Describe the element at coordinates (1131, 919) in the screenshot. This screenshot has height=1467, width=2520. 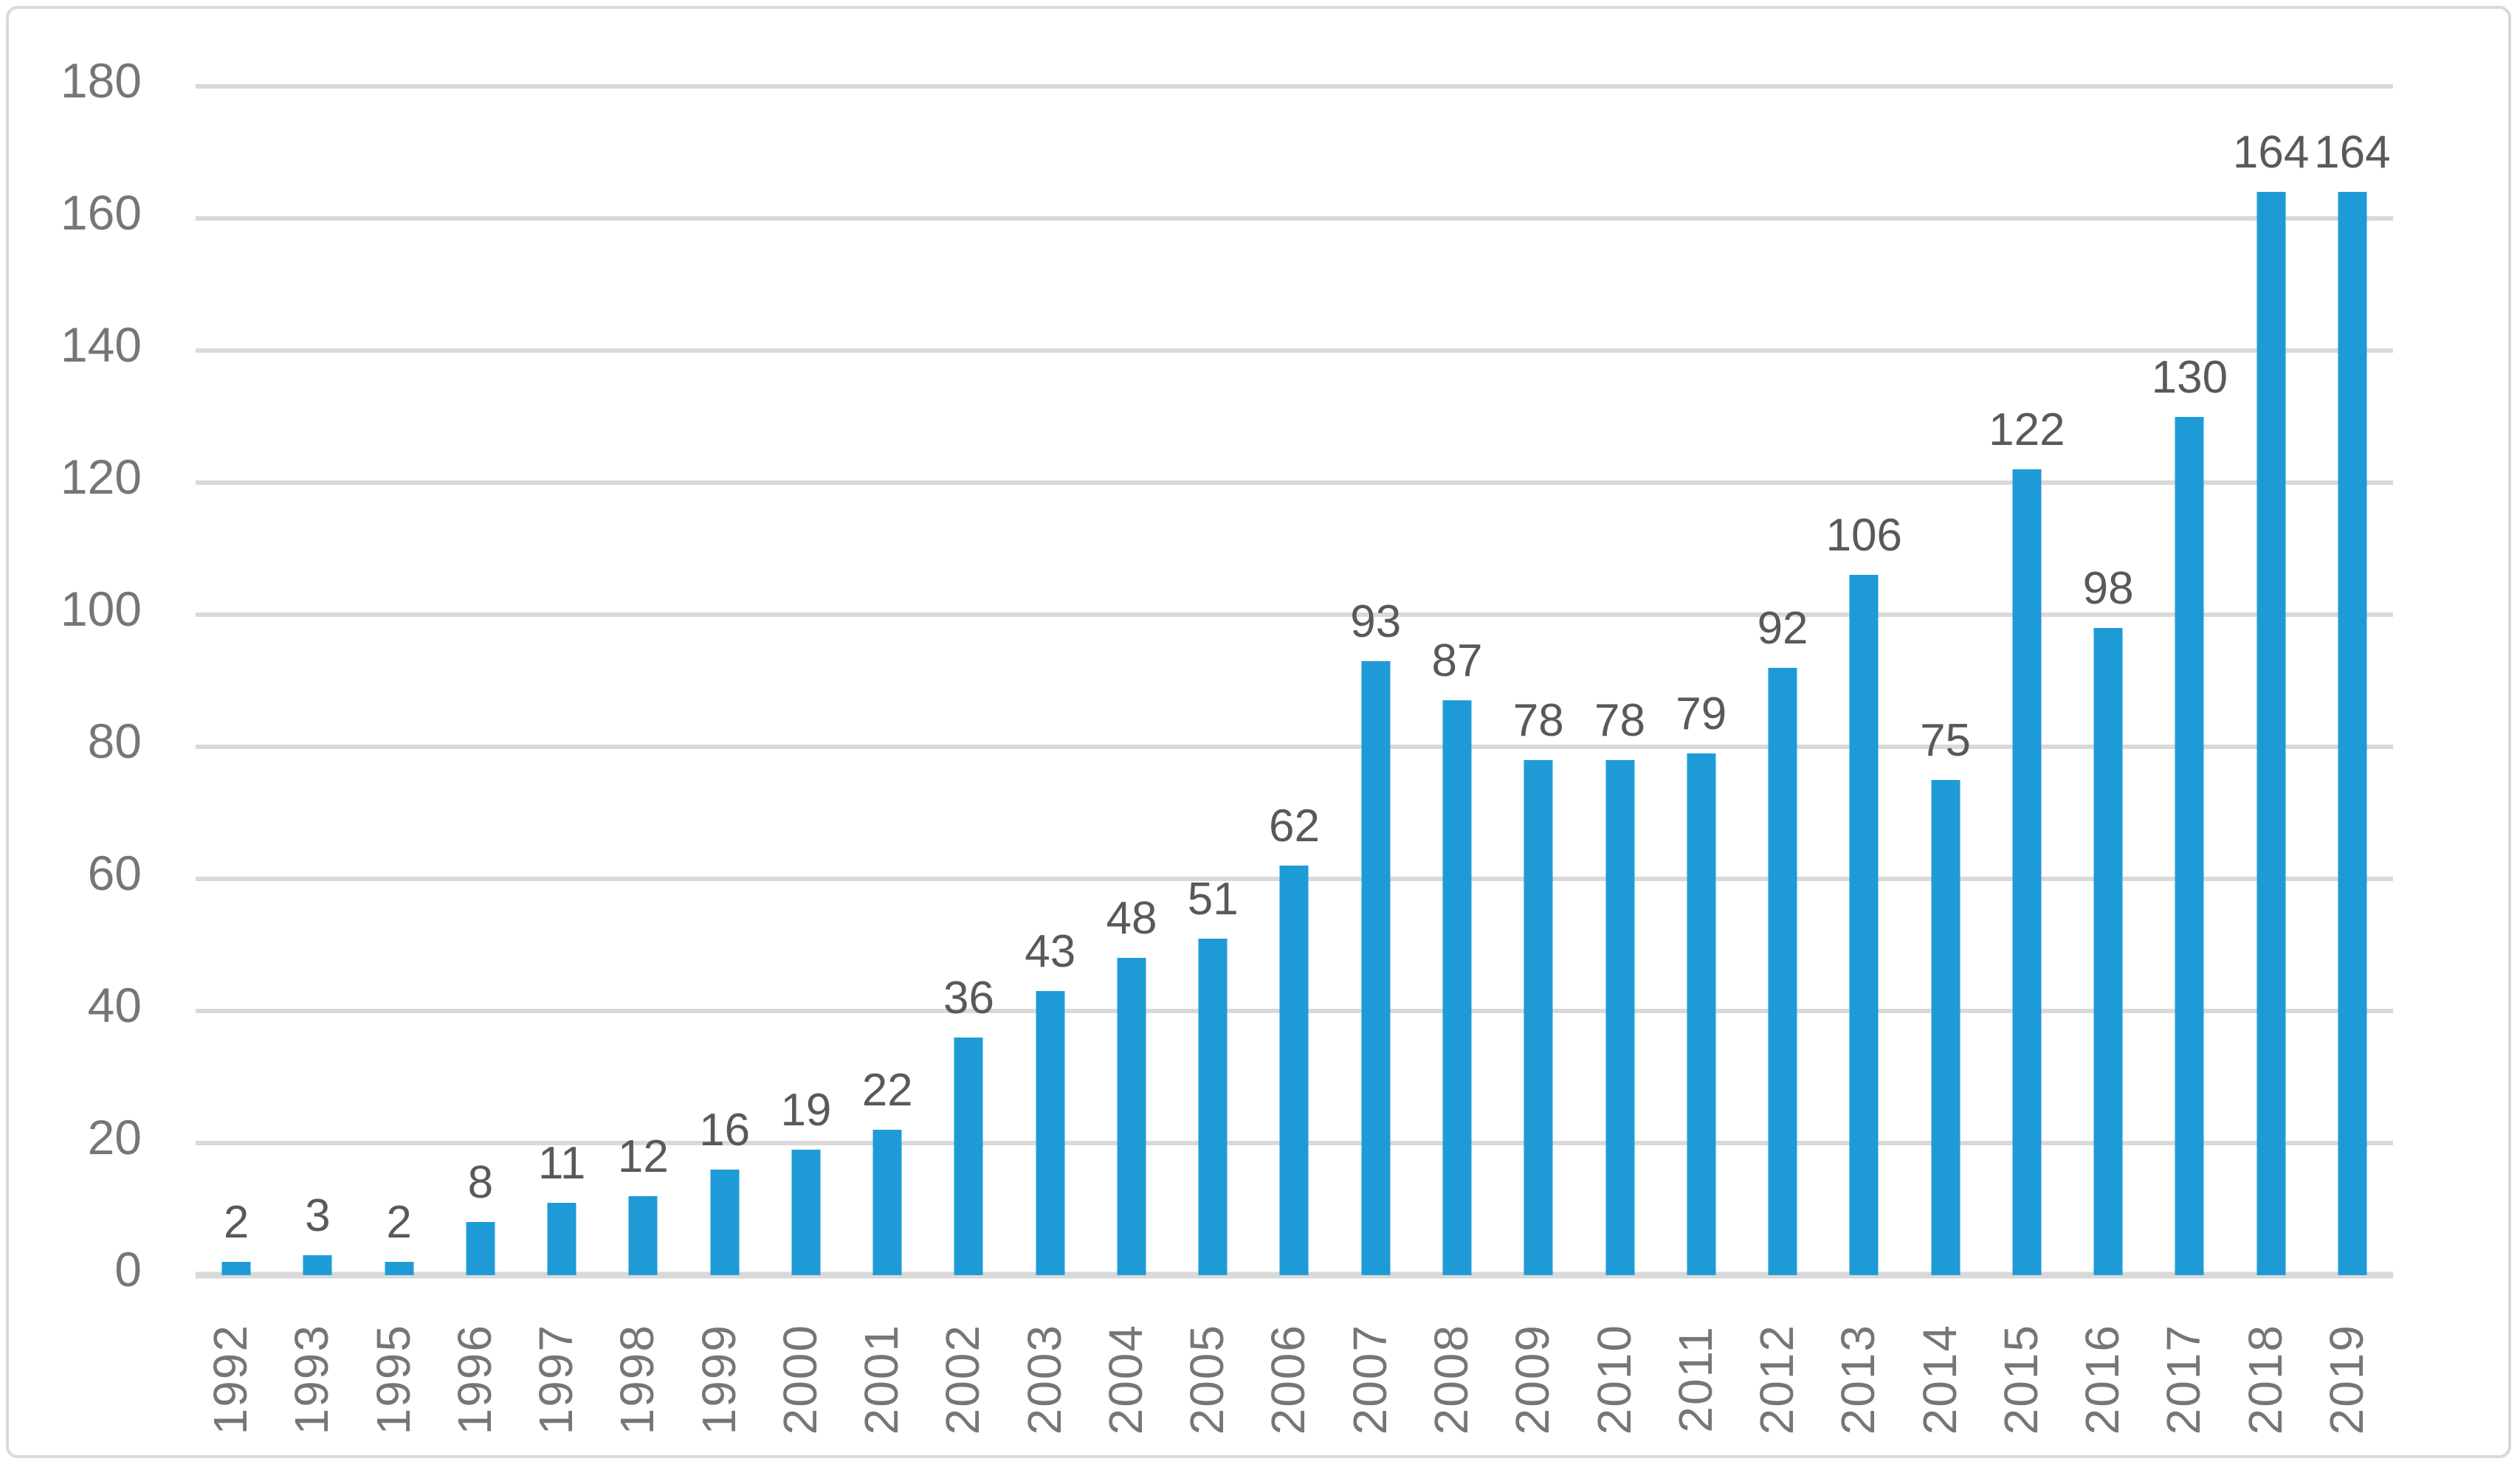
I see `bar-value-label: 48` at that location.